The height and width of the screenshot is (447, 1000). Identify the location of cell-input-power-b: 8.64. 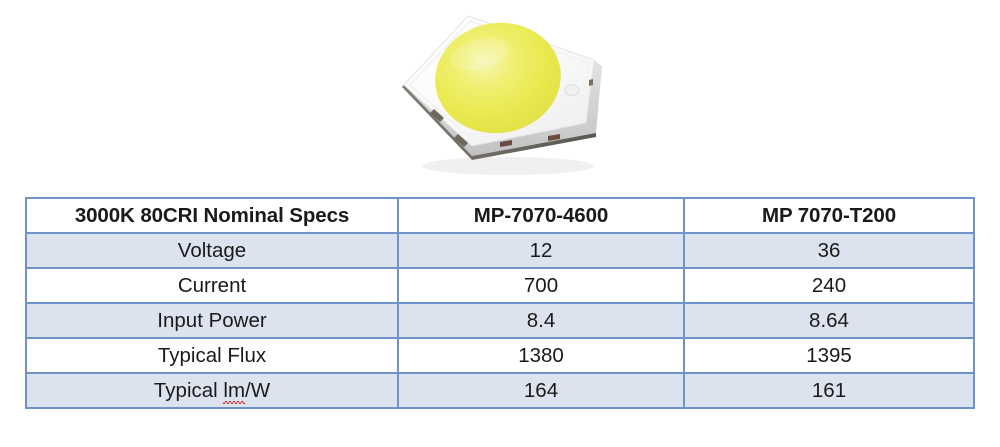
(829, 320).